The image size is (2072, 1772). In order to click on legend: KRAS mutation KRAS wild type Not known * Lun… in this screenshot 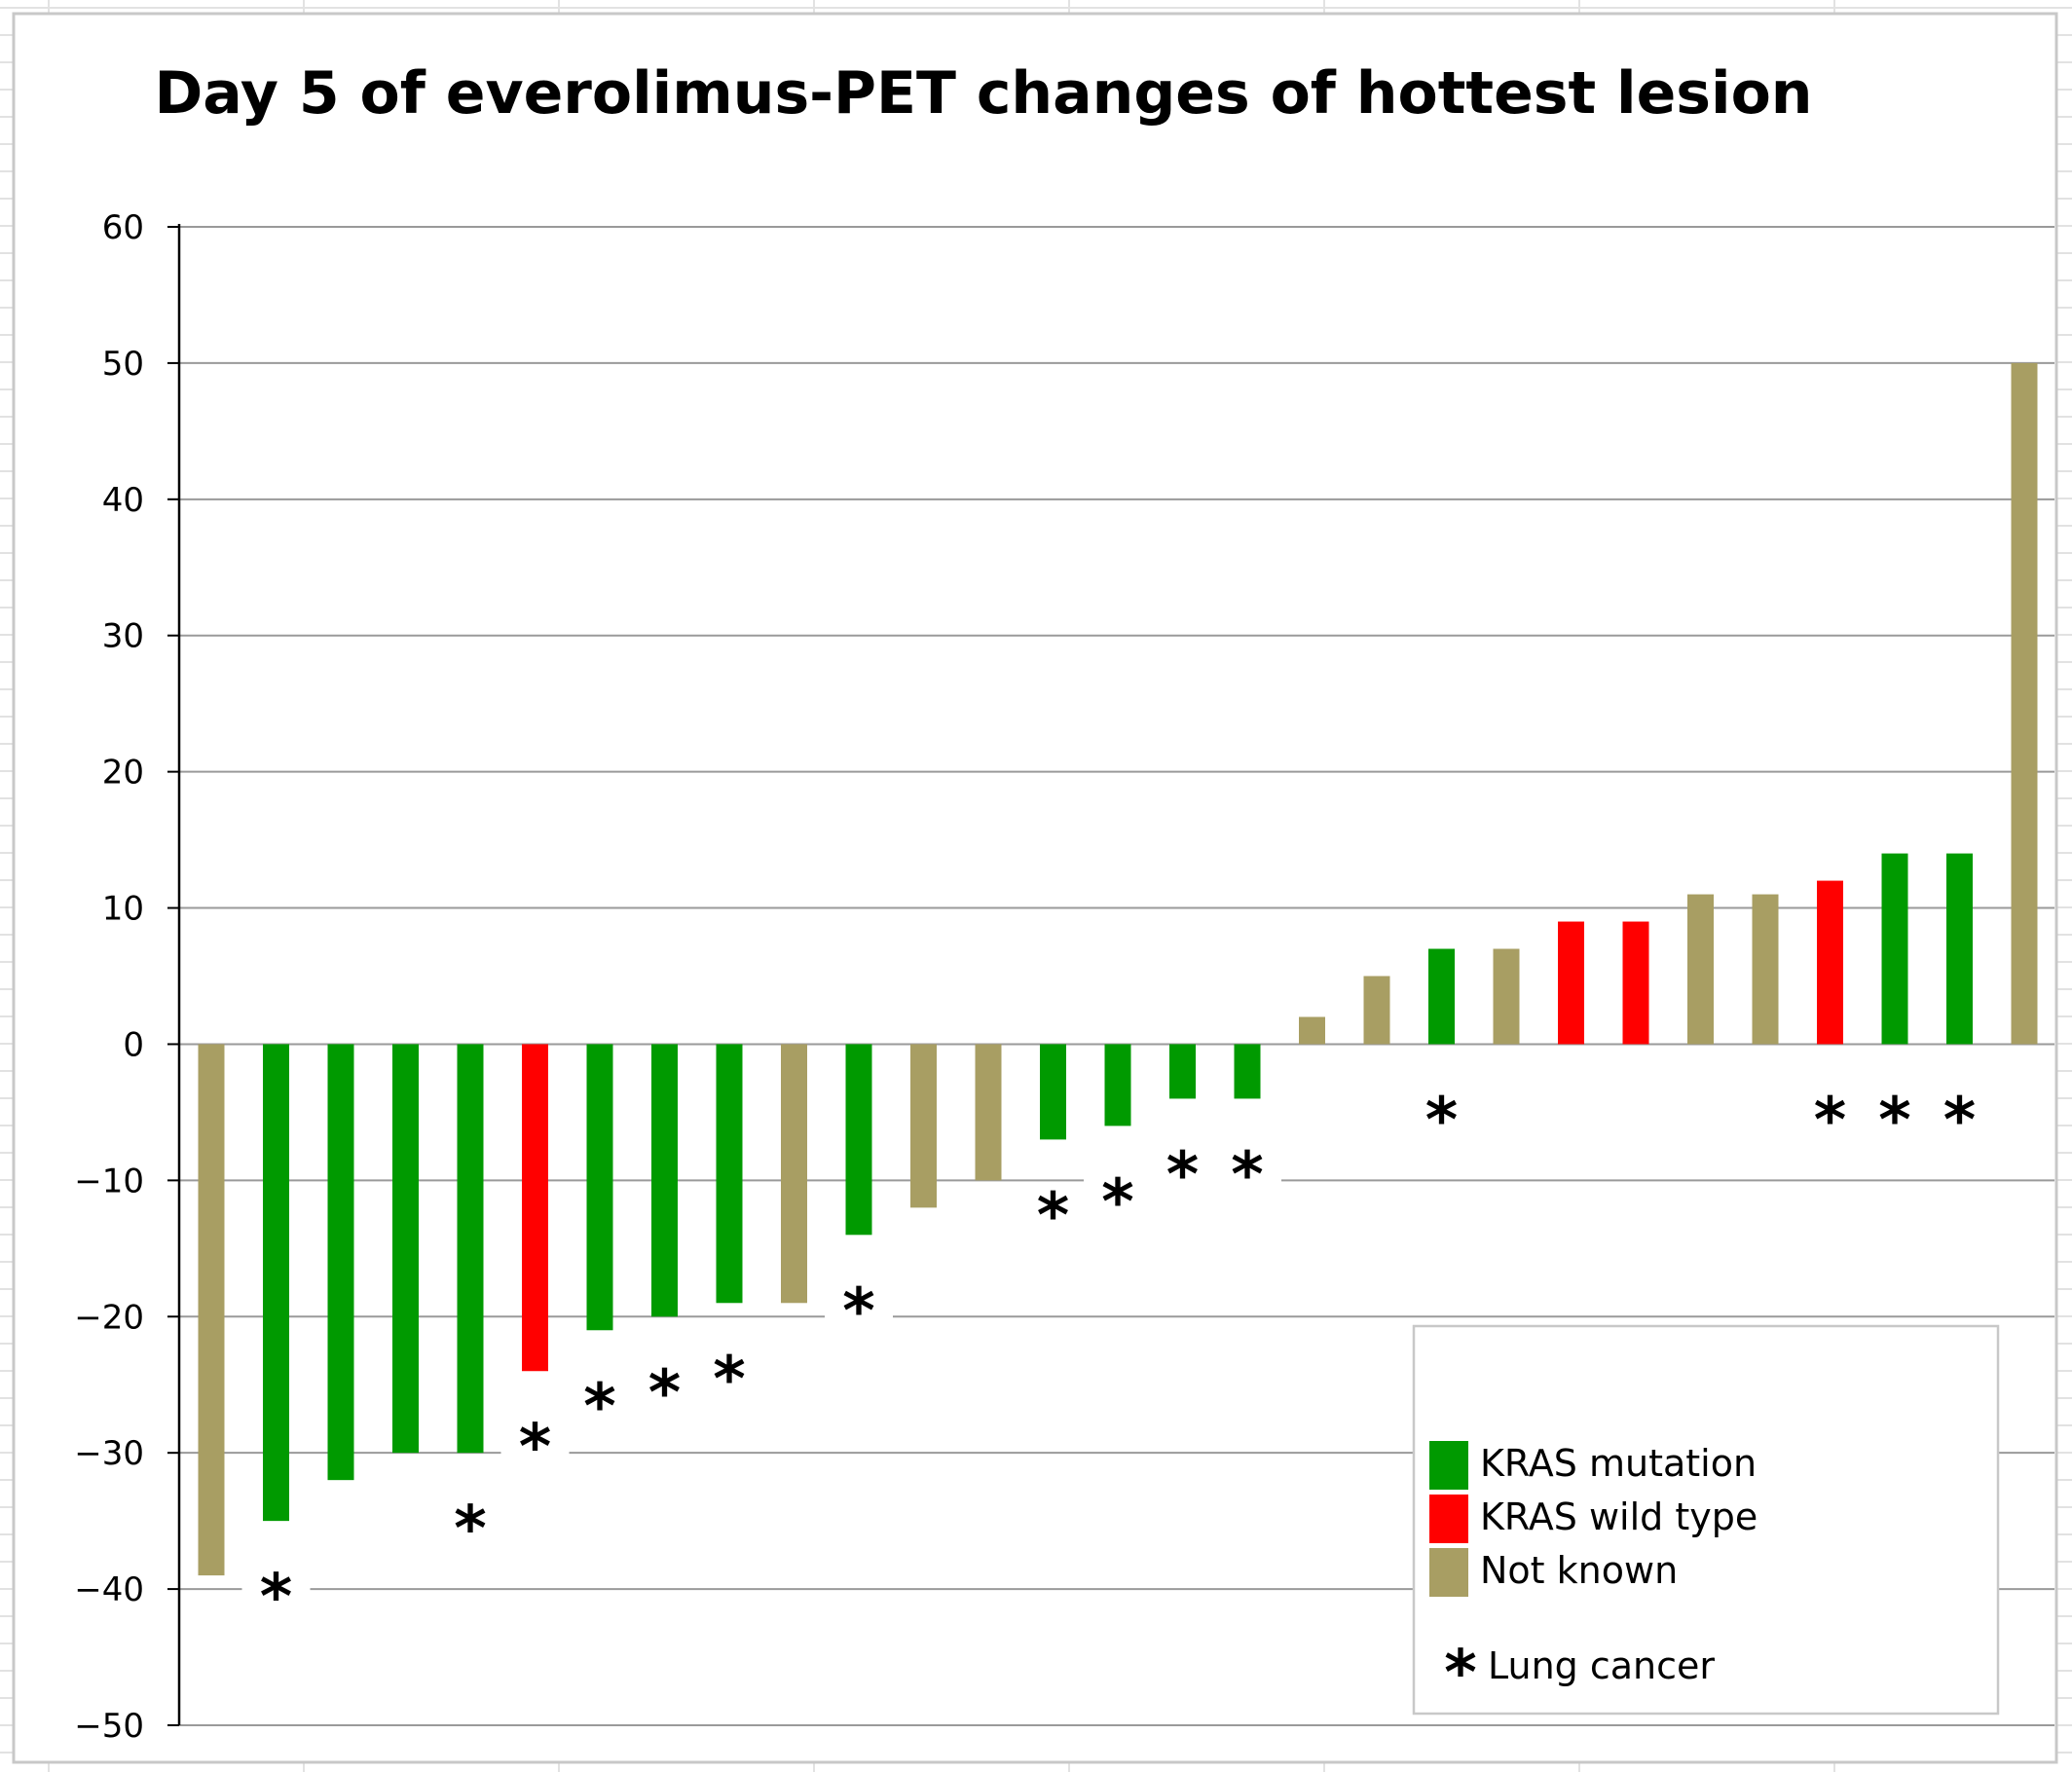, I will do `click(1706, 1520)`.